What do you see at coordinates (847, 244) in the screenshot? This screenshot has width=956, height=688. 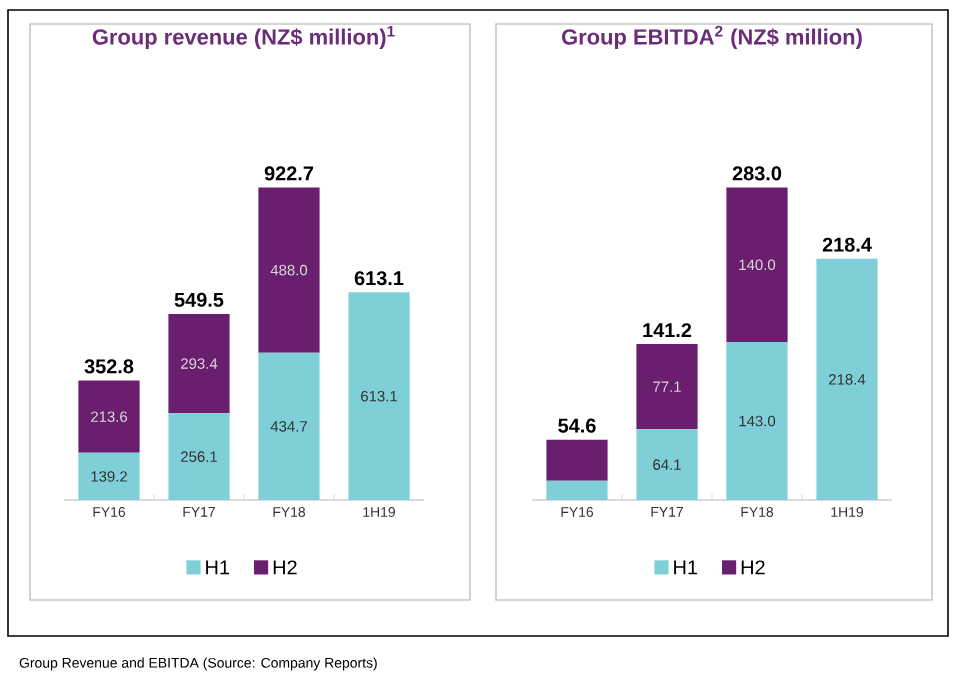 I see `total-label: 218.4` at bounding box center [847, 244].